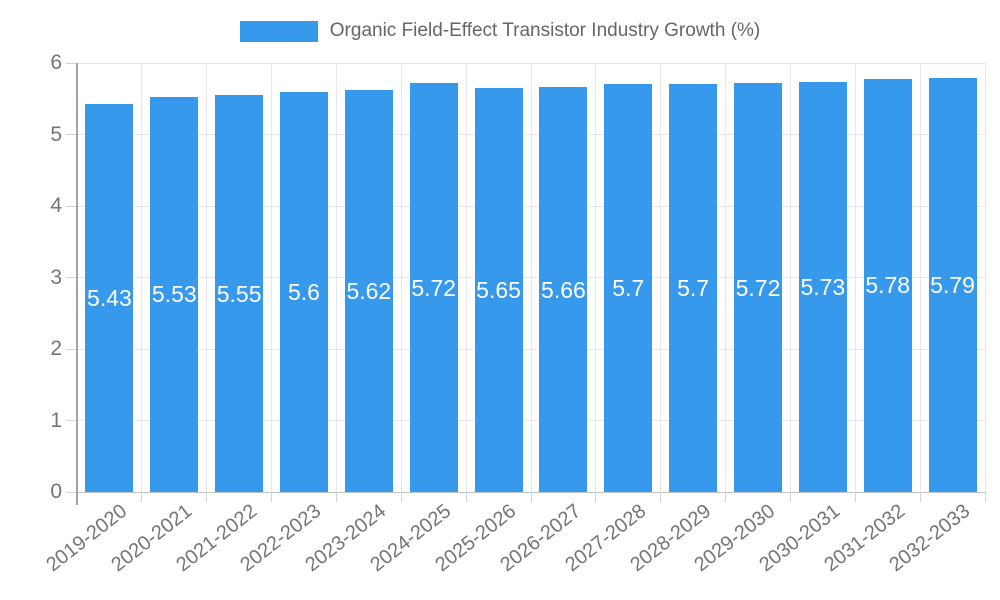  I want to click on bar-value-label: 5.65, so click(498, 290).